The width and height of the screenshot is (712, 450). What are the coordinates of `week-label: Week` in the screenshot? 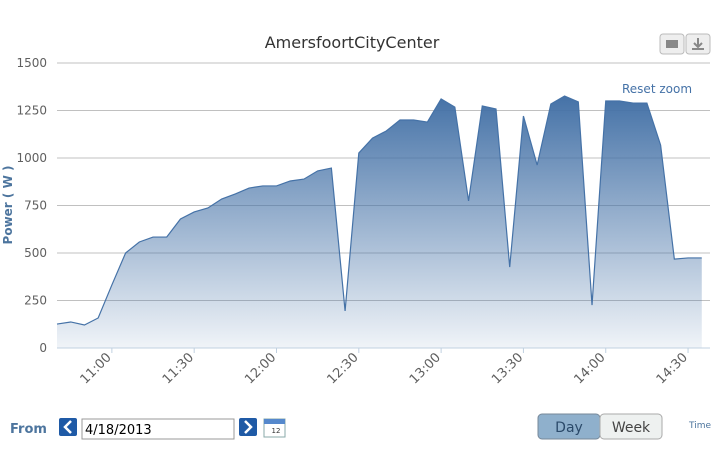 It's located at (631, 428).